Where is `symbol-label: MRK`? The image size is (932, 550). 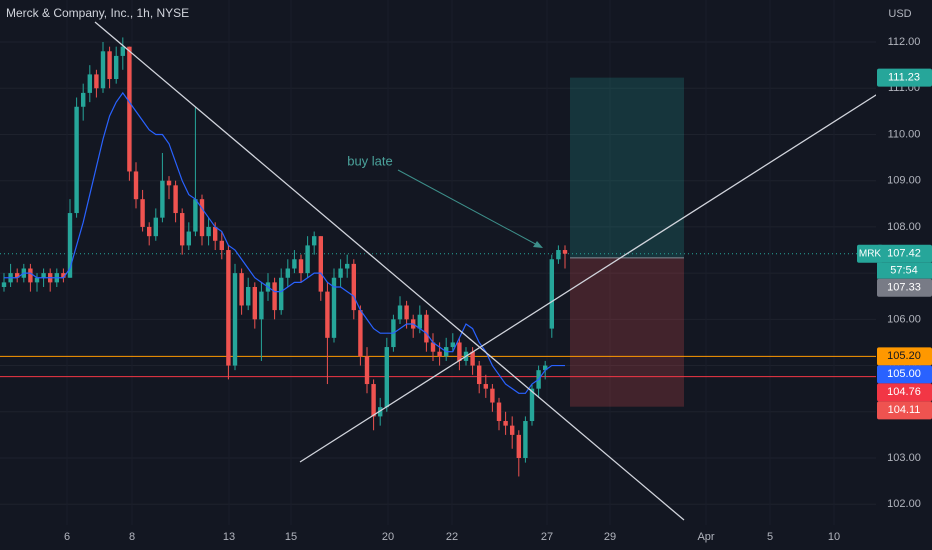
symbol-label: MRK is located at coordinates (870, 253).